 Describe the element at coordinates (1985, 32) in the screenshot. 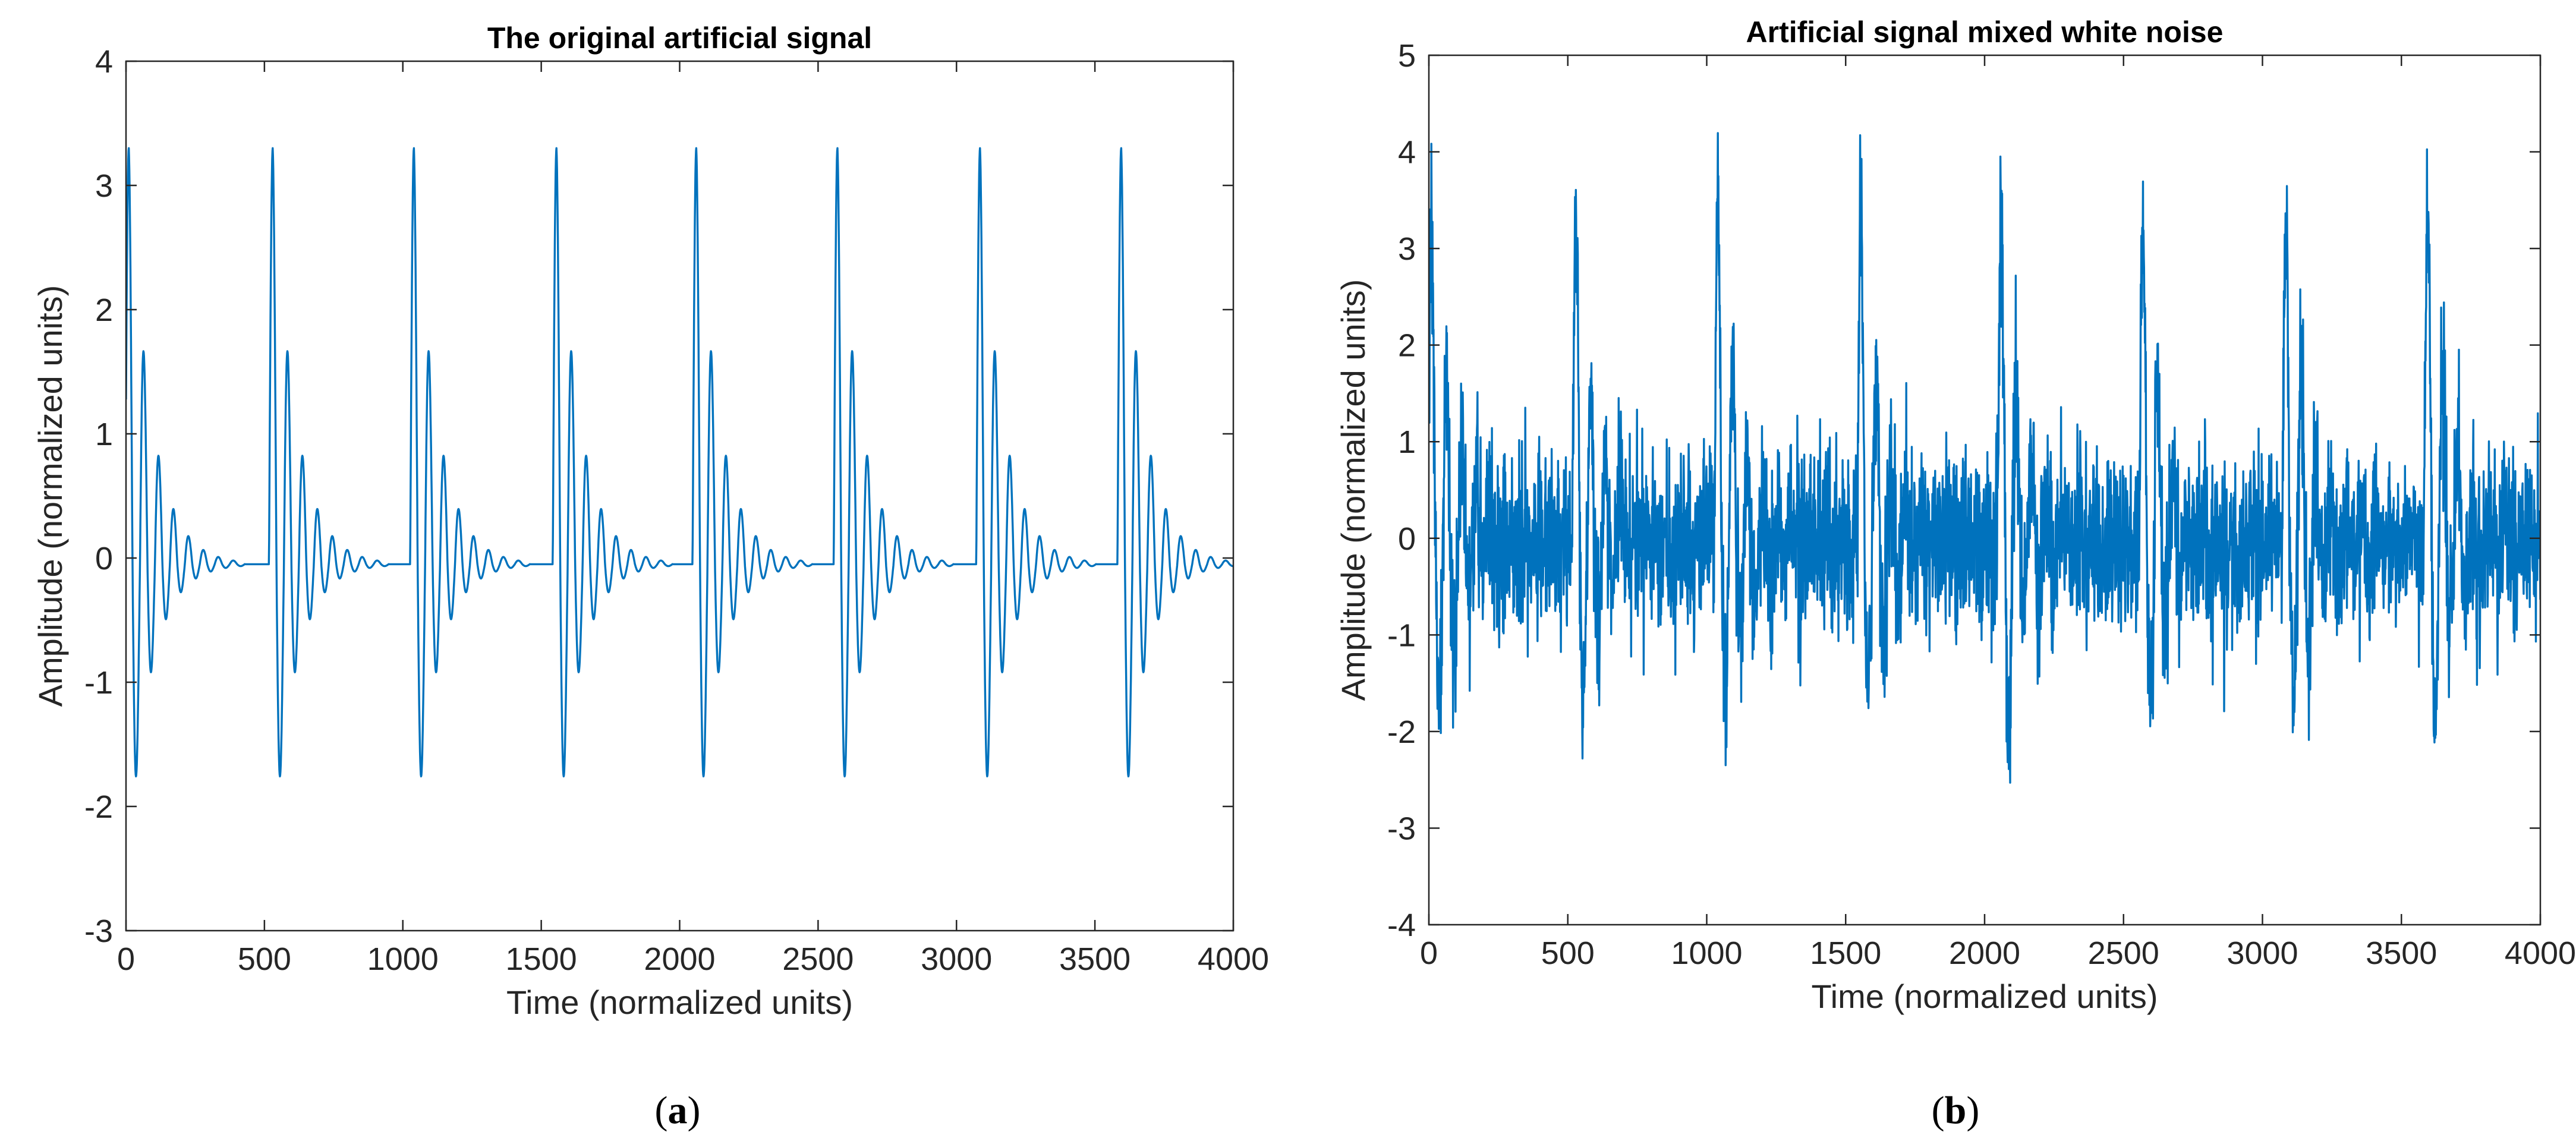

I see `chart-title: Artificial signal mixed white noise` at that location.